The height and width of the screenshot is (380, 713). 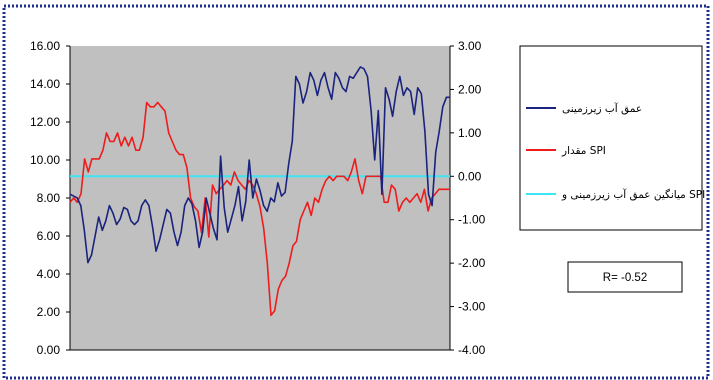 I want to click on right-axis-ticks: 3.00 2.00 1.00 0.00 -1.00 -2.00 -3.00 -4.00, so click(x=468, y=198).